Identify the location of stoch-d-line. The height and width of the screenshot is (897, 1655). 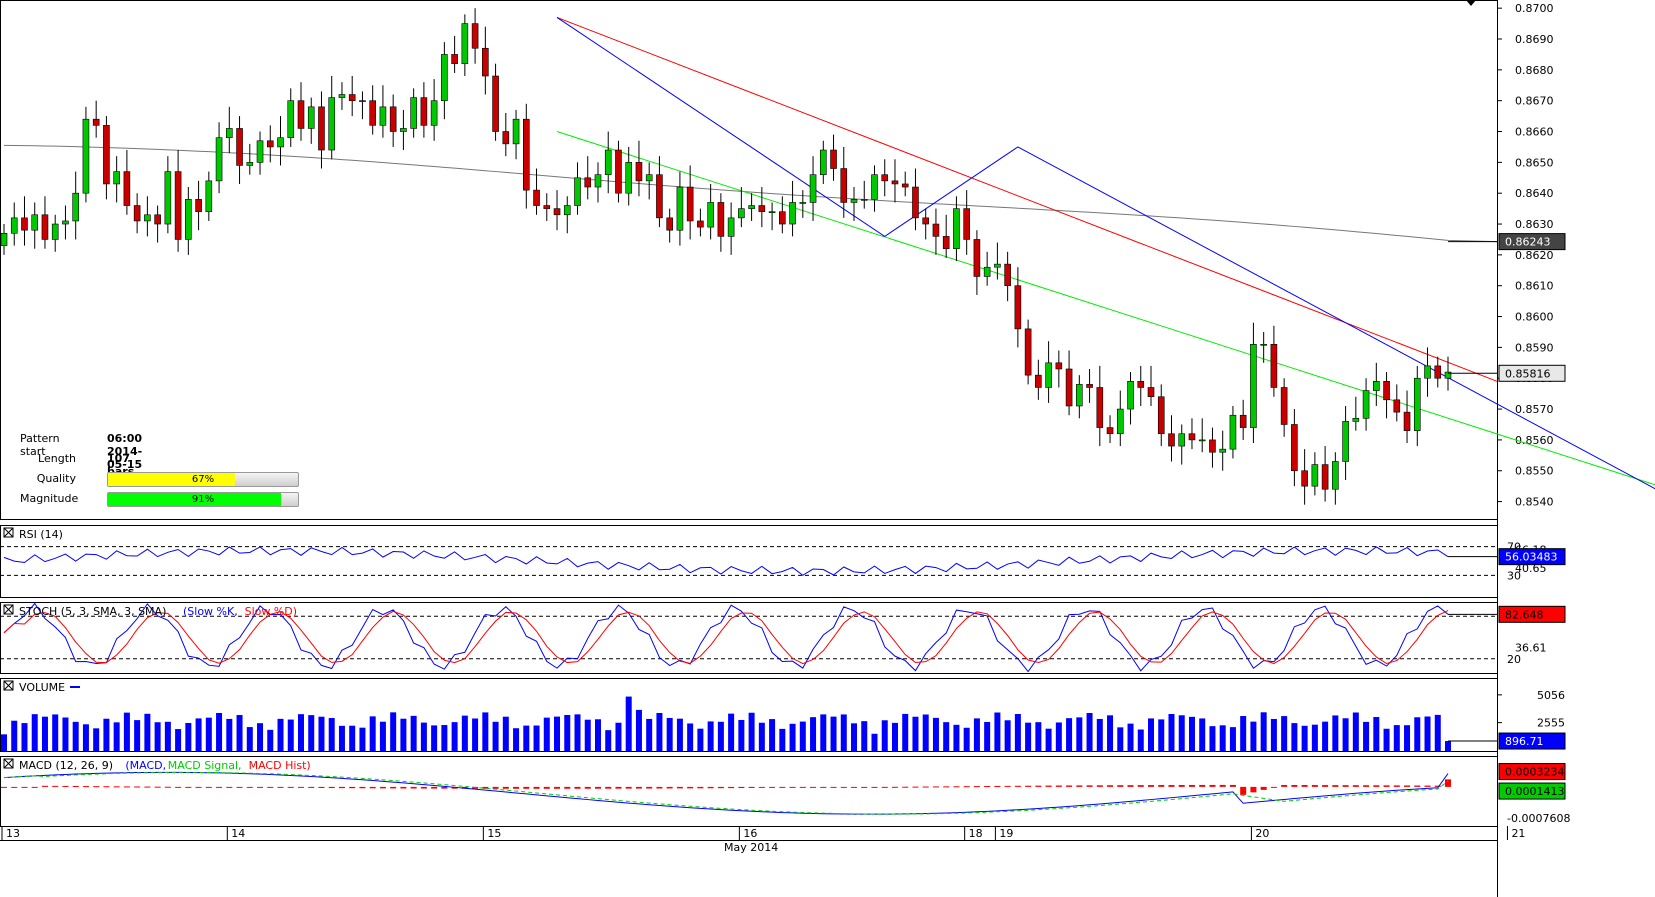
(726, 637).